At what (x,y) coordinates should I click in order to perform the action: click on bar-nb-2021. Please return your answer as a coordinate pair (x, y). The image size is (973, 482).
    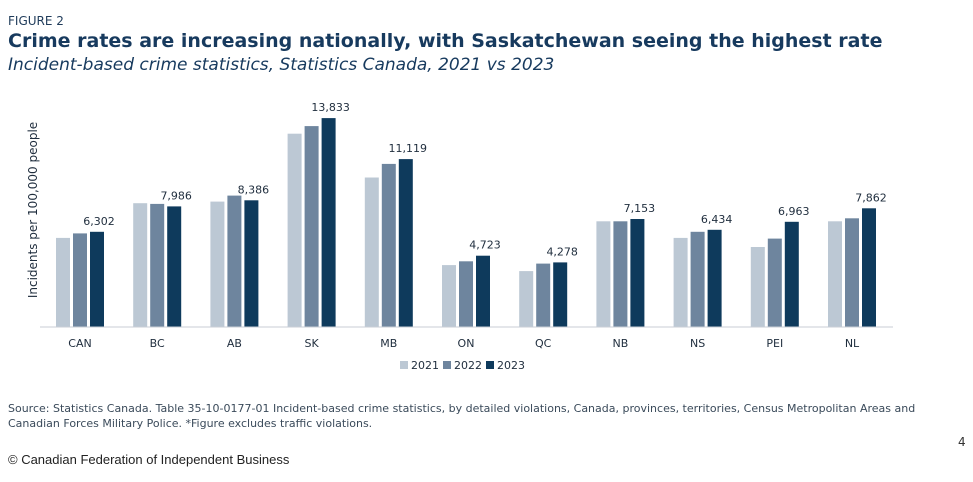
    Looking at the image, I should click on (603, 274).